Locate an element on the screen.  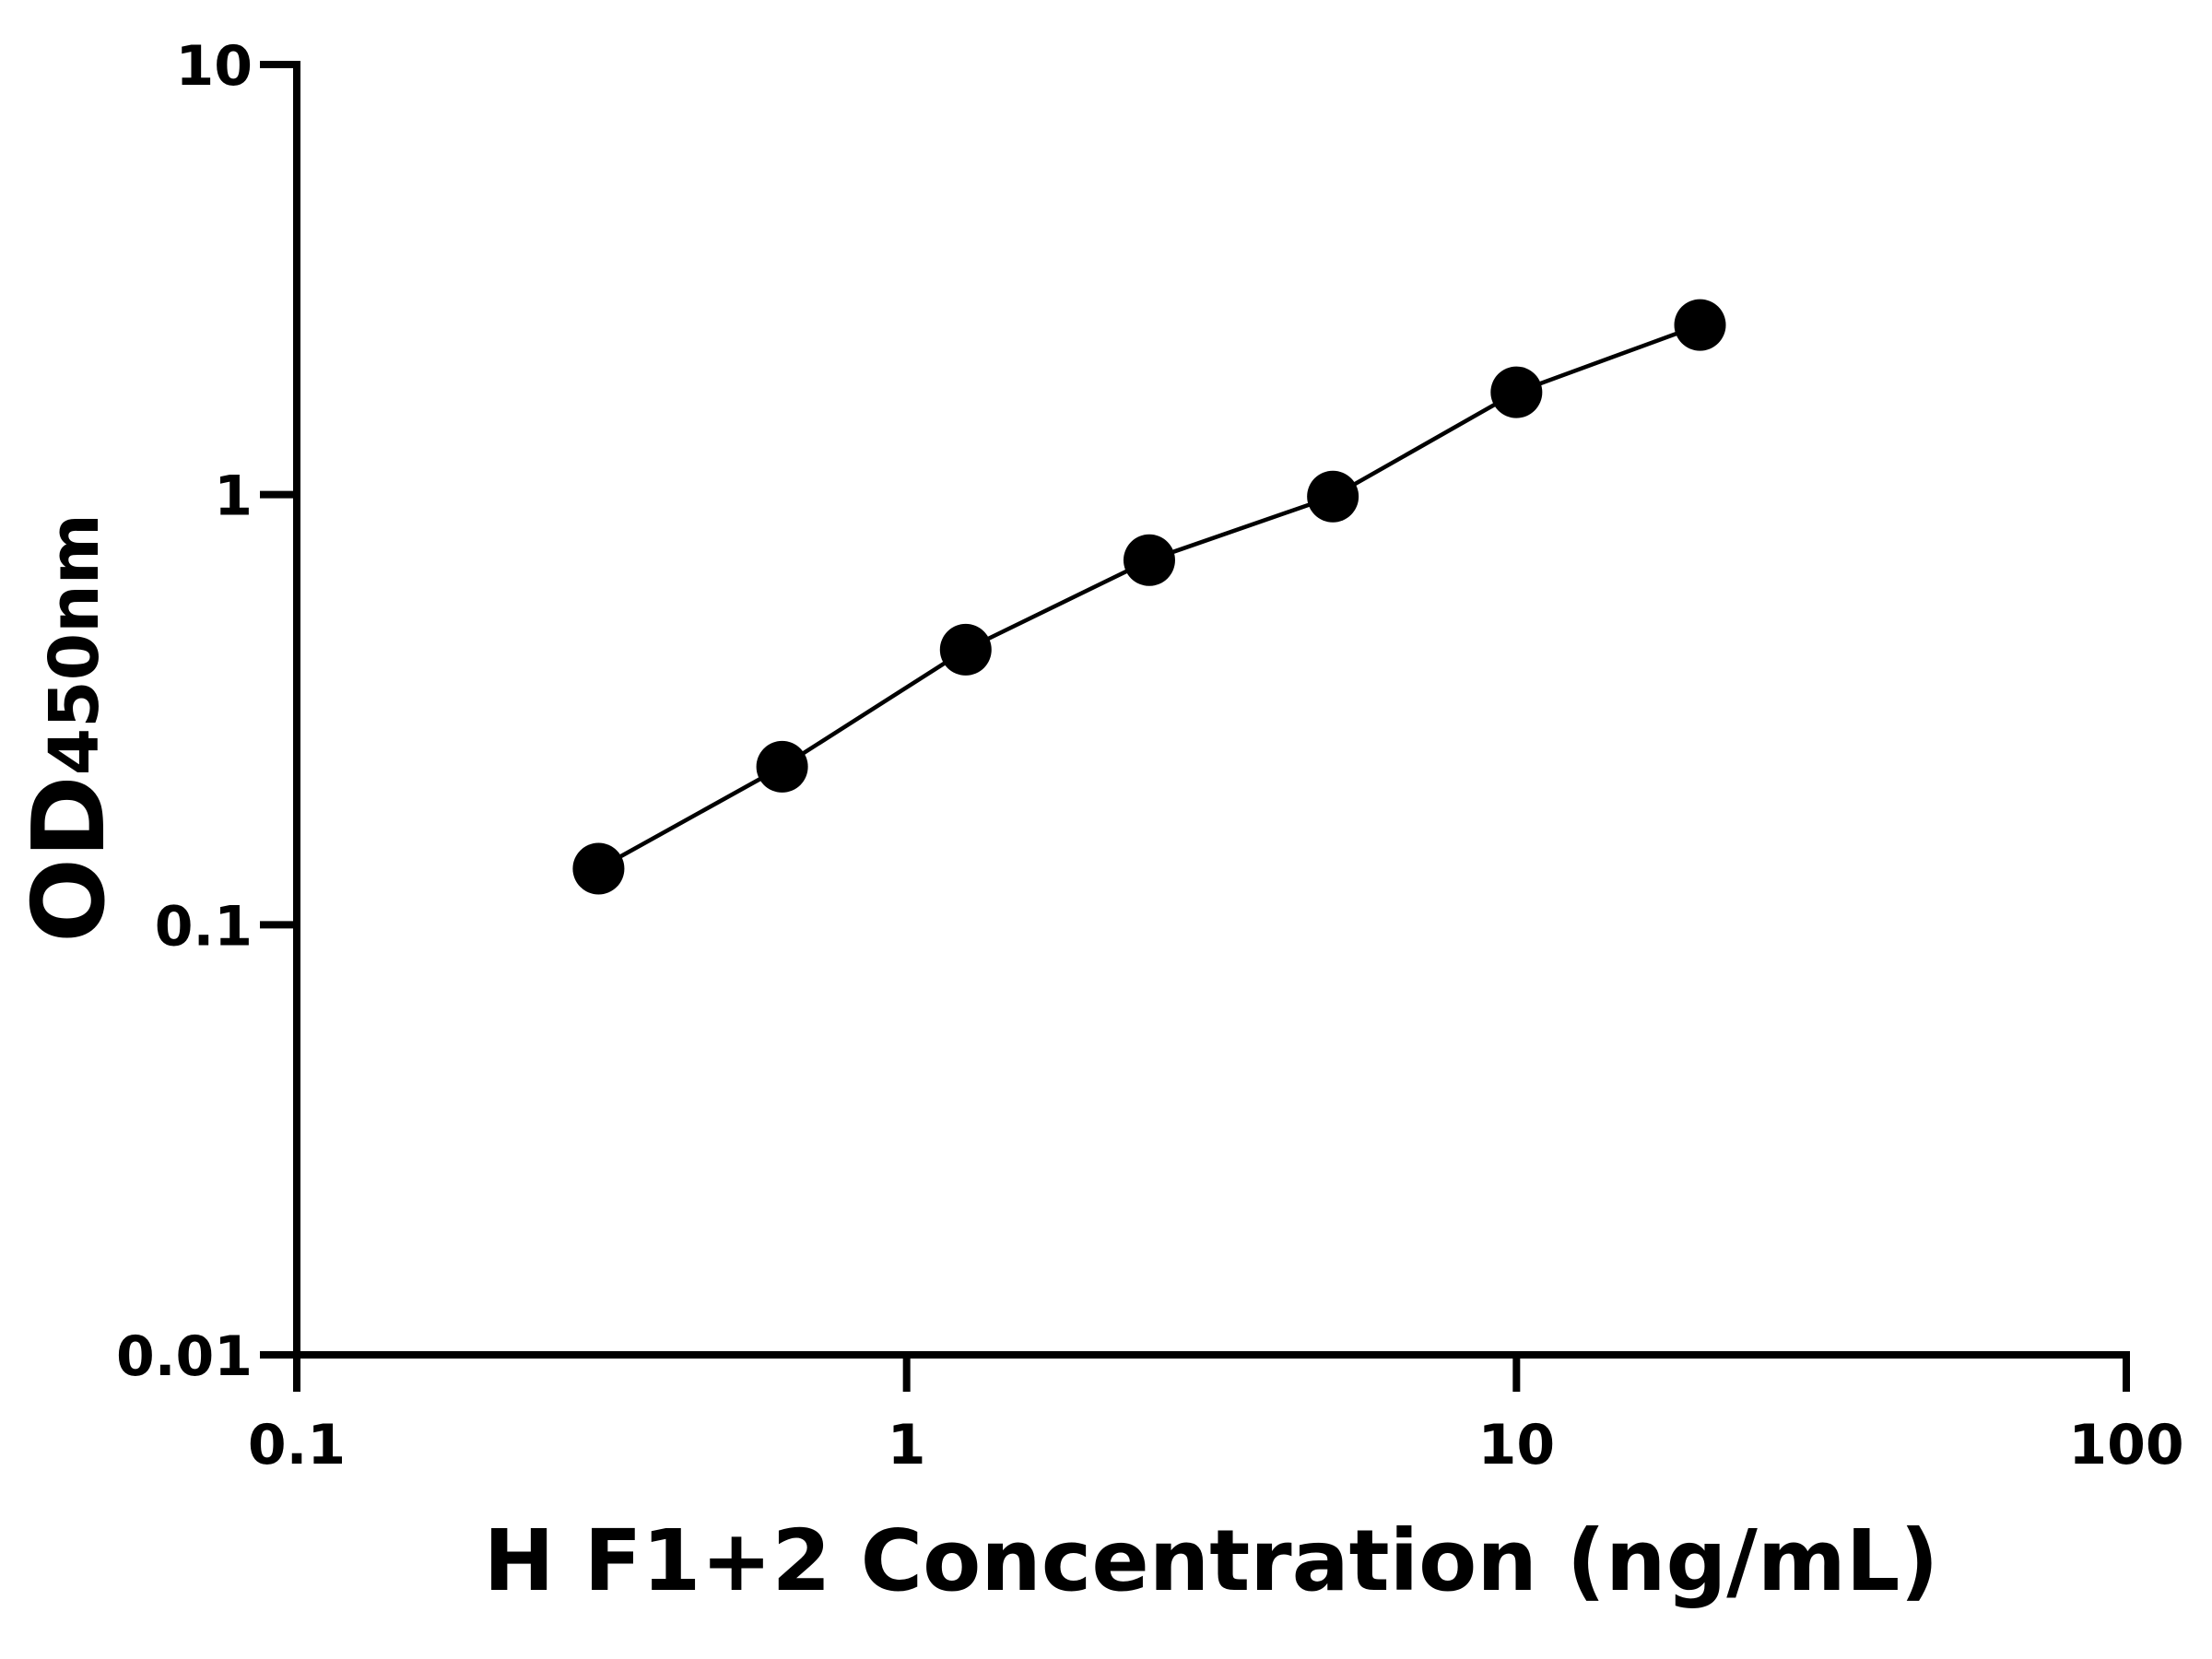
y-tick-label: 1 is located at coordinates (233, 497).